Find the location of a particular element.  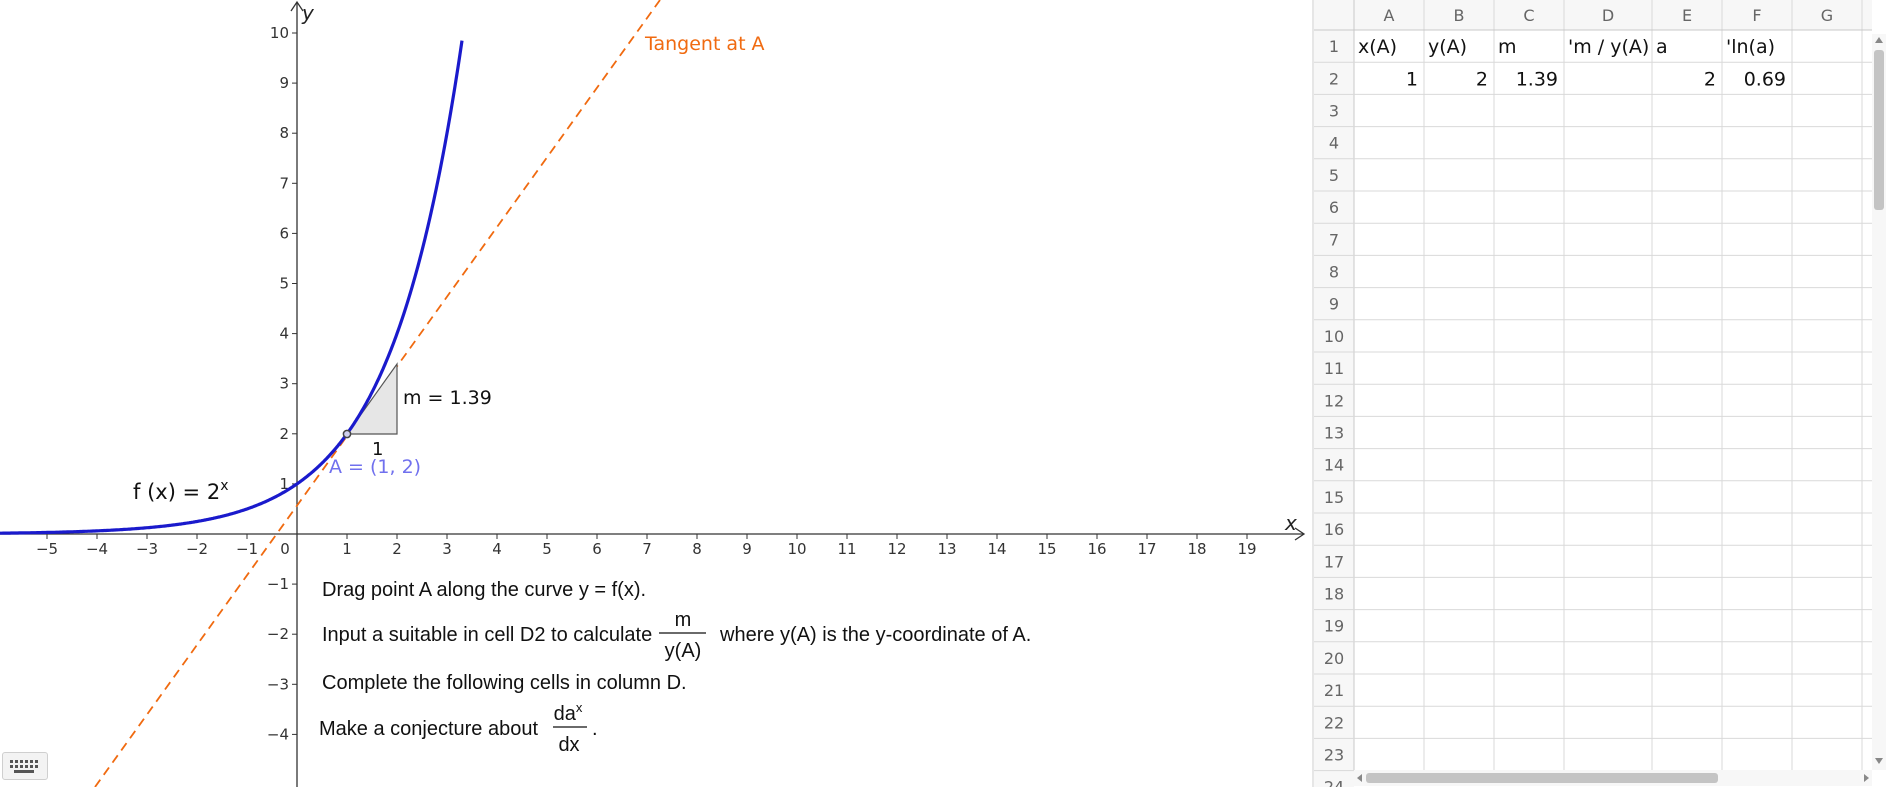

row-header: 17 is located at coordinates (1334, 561).